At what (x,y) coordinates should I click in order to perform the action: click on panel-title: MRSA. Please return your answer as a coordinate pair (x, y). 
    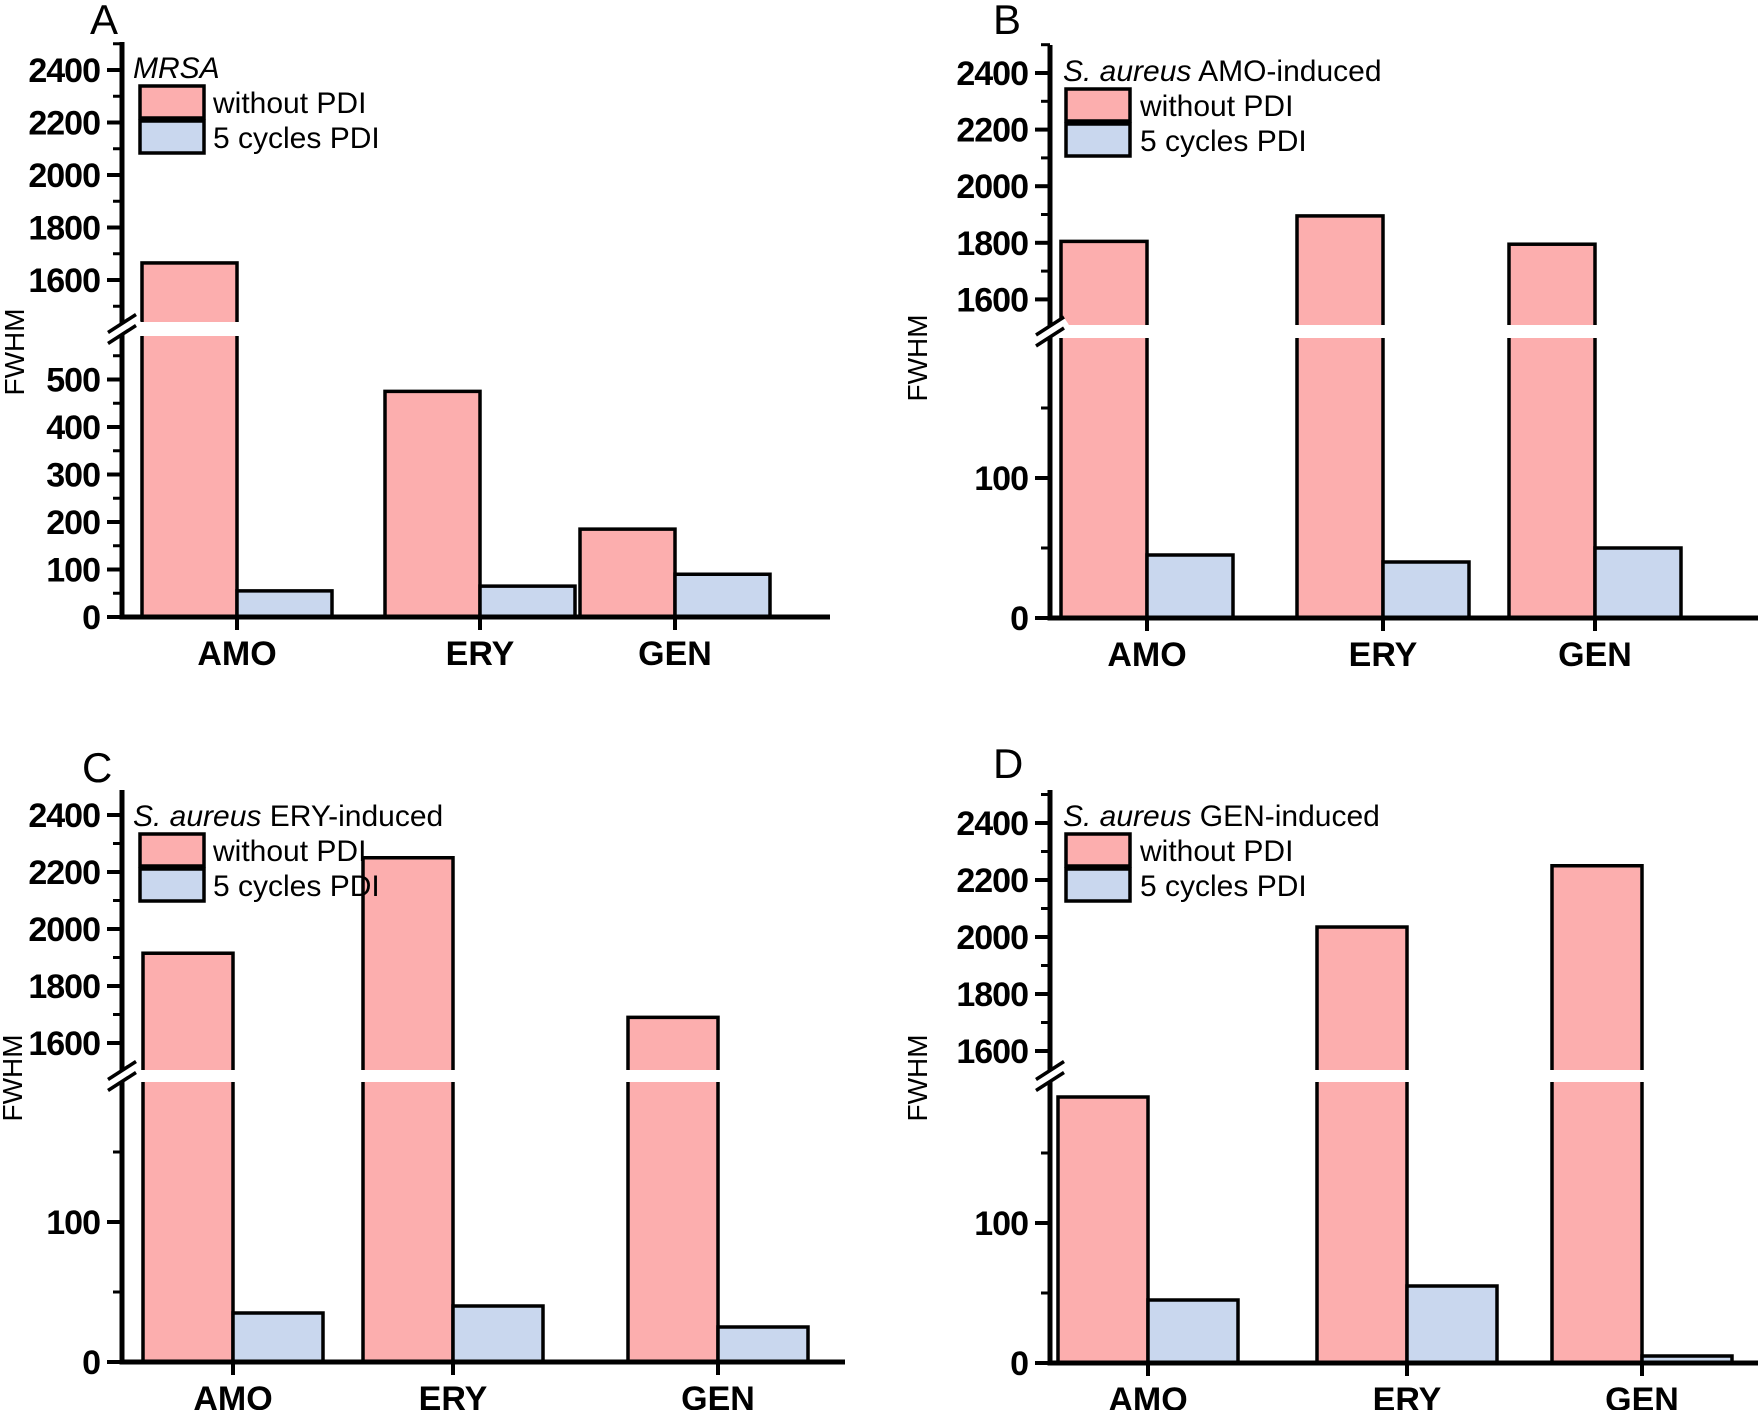
    Looking at the image, I should click on (176, 68).